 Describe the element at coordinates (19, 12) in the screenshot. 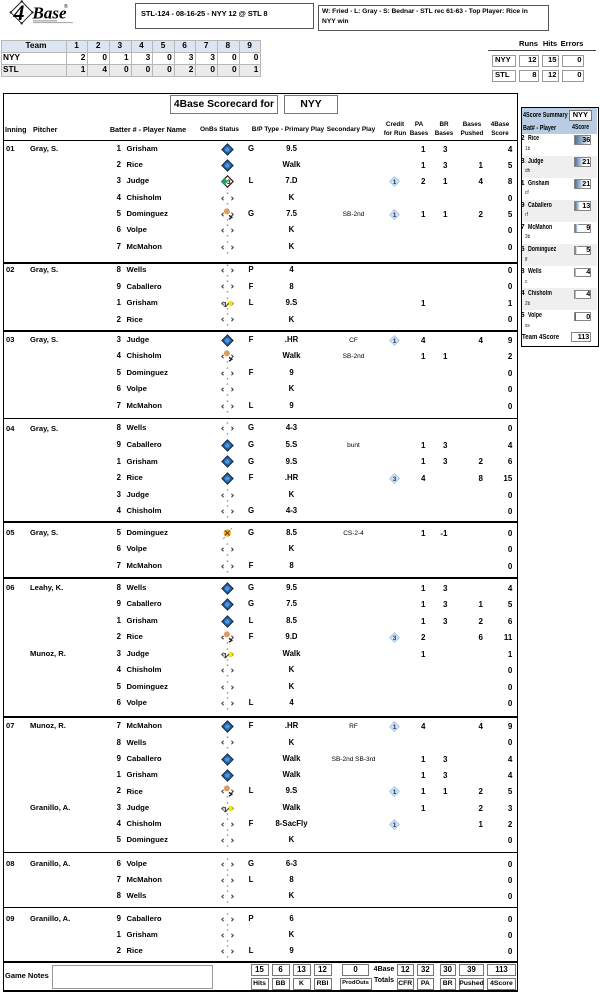

I see `svg-text: 4` at that location.